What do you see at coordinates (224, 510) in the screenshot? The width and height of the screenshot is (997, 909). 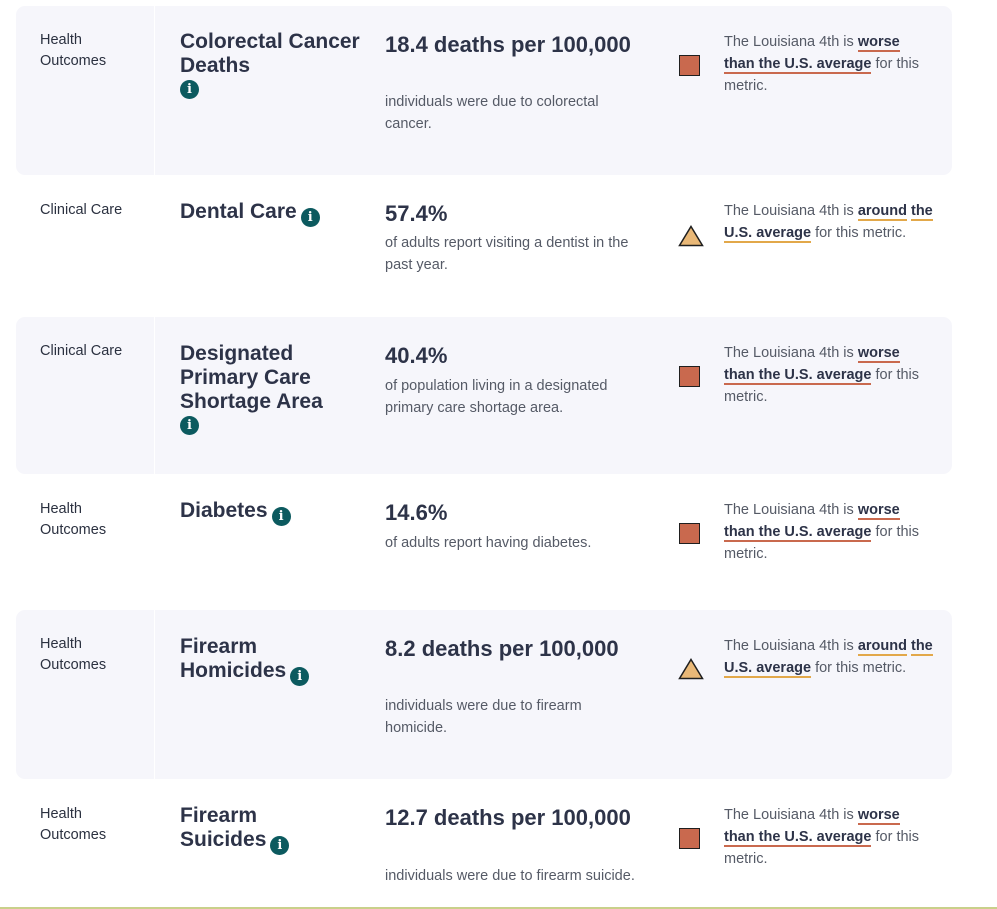 I see `metric-title-text: Diabetes` at bounding box center [224, 510].